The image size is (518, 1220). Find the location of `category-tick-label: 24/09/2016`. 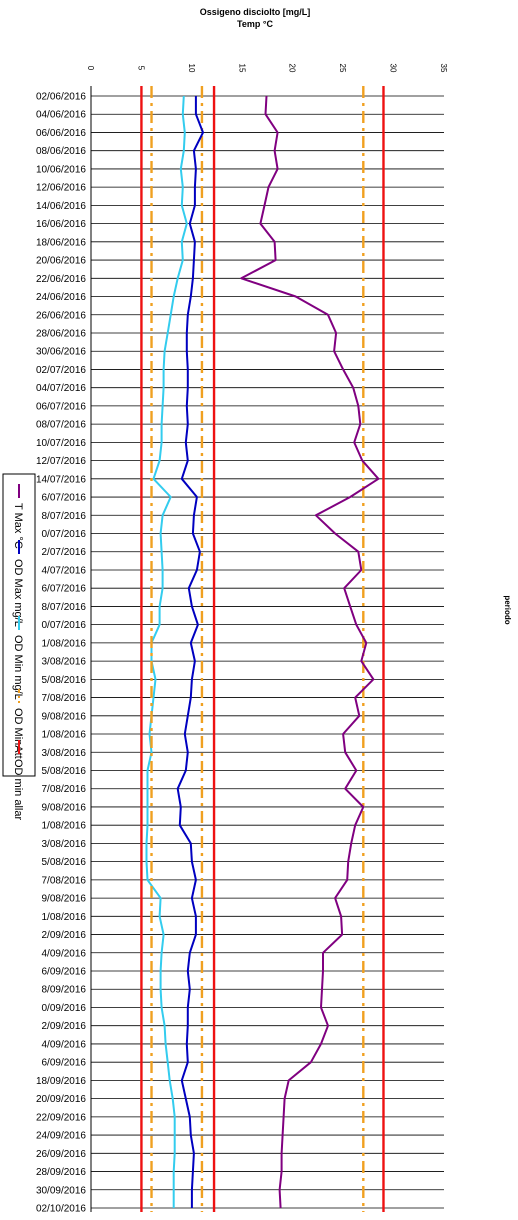

category-tick-label: 24/09/2016 is located at coordinates (61, 1136).